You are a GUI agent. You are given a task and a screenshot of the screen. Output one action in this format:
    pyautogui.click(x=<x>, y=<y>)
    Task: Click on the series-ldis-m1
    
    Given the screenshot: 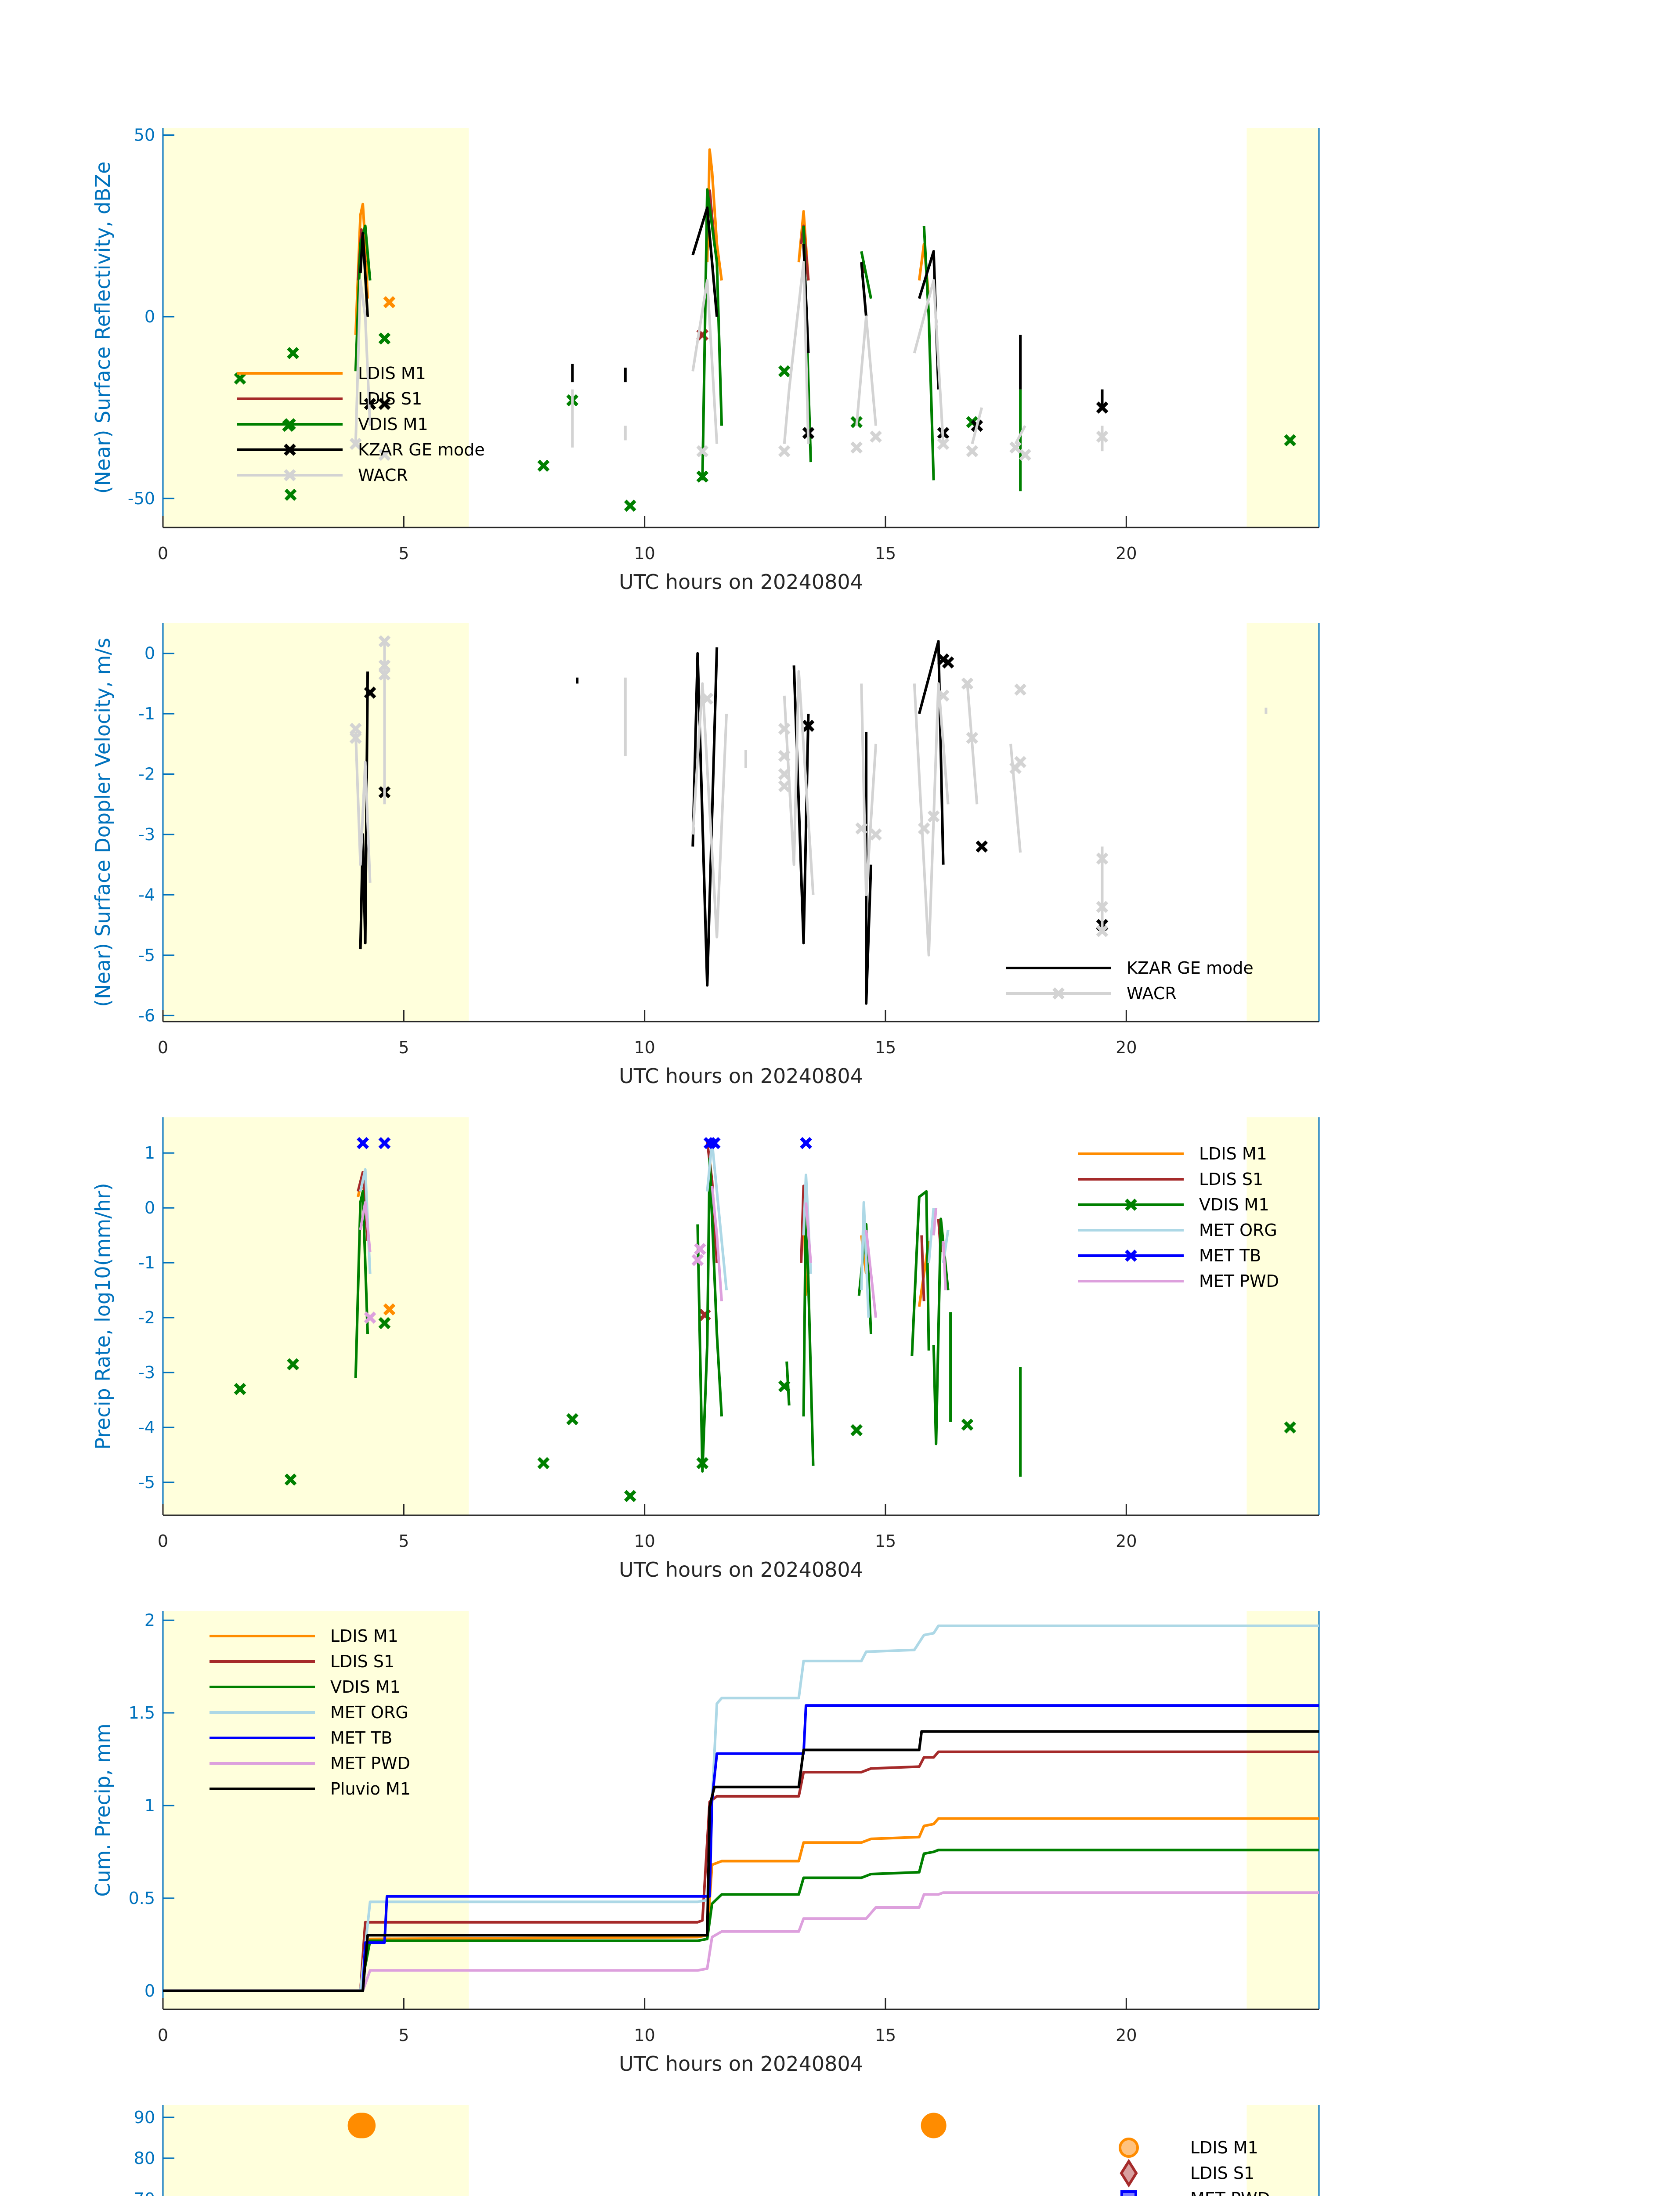 What is the action you would take?
    pyautogui.click(x=741, y=1905)
    